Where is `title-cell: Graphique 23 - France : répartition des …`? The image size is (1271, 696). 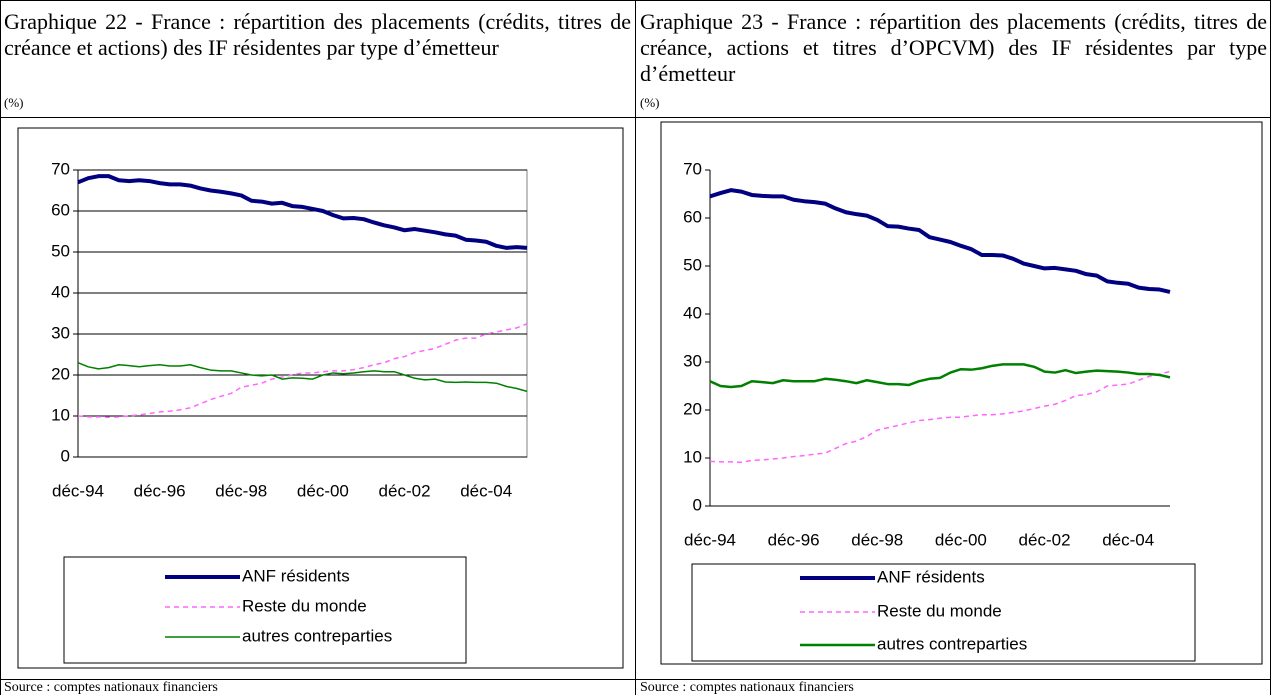
title-cell: Graphique 23 - France : répartition des … is located at coordinates (953, 58).